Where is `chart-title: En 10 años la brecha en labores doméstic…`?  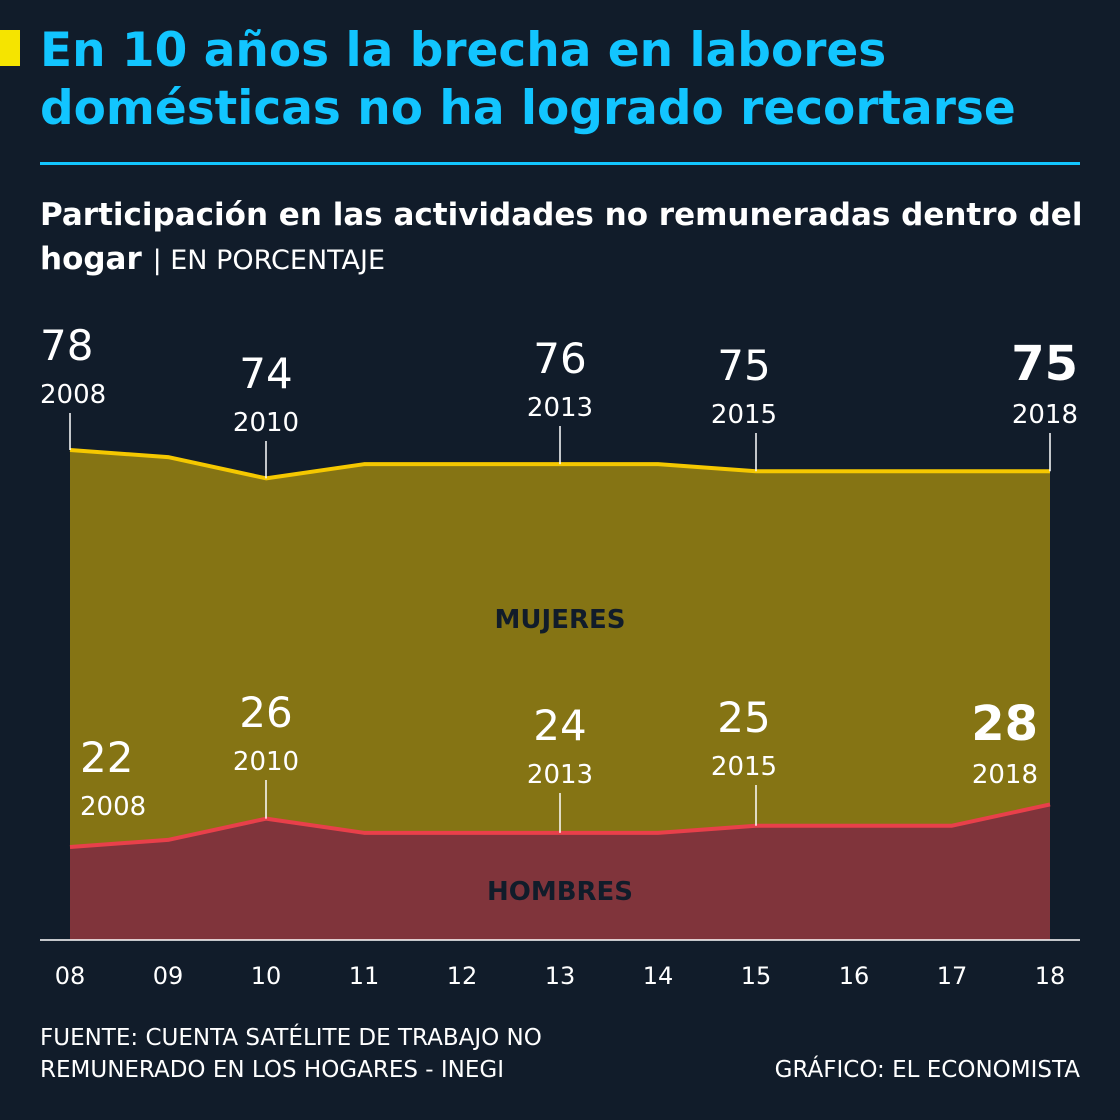
chart-title: En 10 años la brecha en labores doméstic… is located at coordinates (528, 79).